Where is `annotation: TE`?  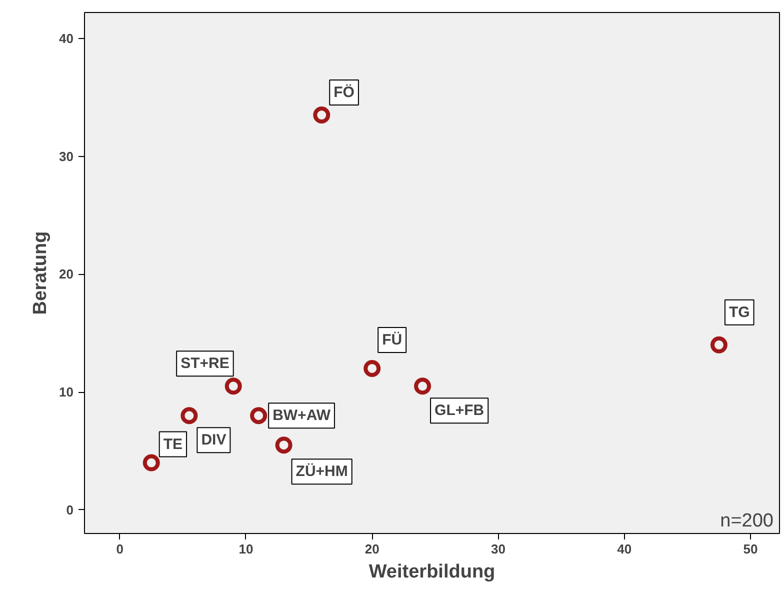
annotation: TE is located at coordinates (173, 444).